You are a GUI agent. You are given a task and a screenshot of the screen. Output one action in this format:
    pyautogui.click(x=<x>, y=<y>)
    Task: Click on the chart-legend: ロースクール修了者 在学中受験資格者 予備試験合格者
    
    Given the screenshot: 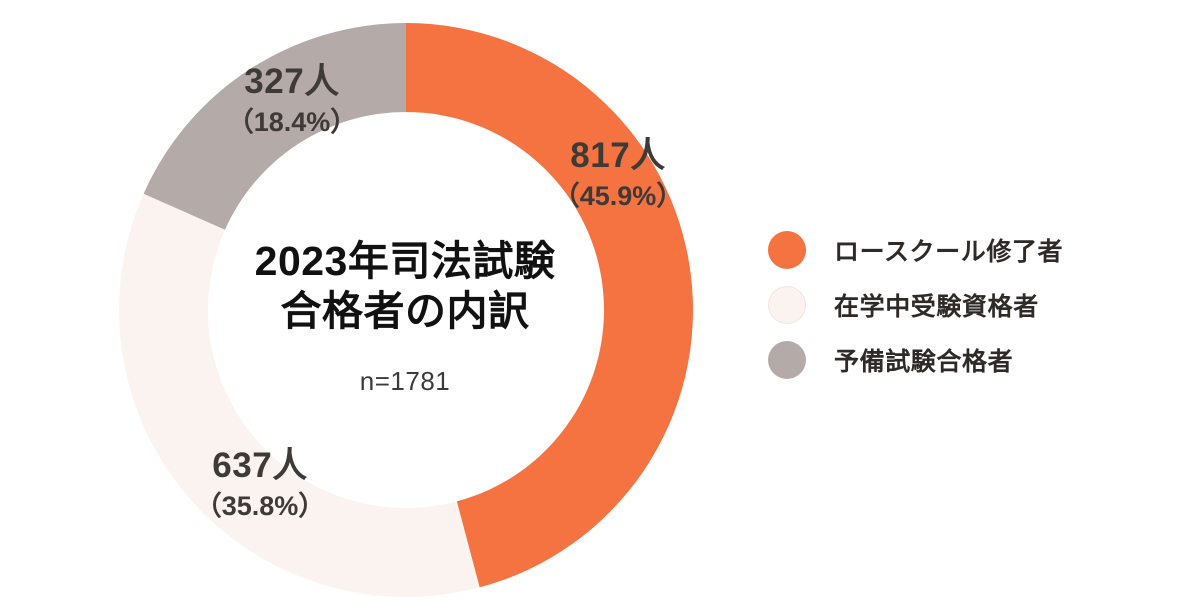 What is the action you would take?
    pyautogui.click(x=968, y=304)
    